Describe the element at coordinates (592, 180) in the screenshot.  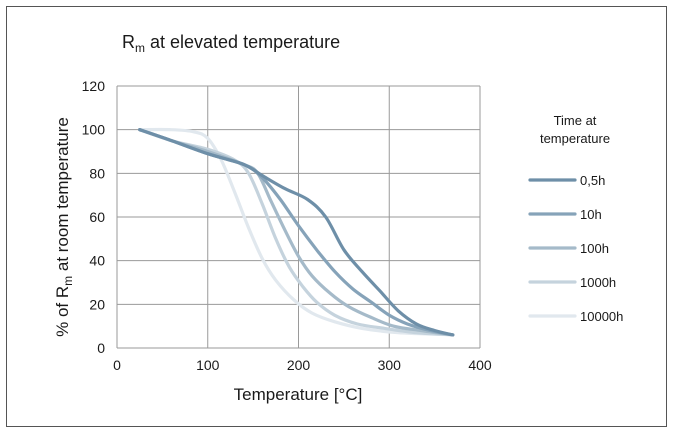
I see `legend-label-0-5h: 0,5h` at that location.